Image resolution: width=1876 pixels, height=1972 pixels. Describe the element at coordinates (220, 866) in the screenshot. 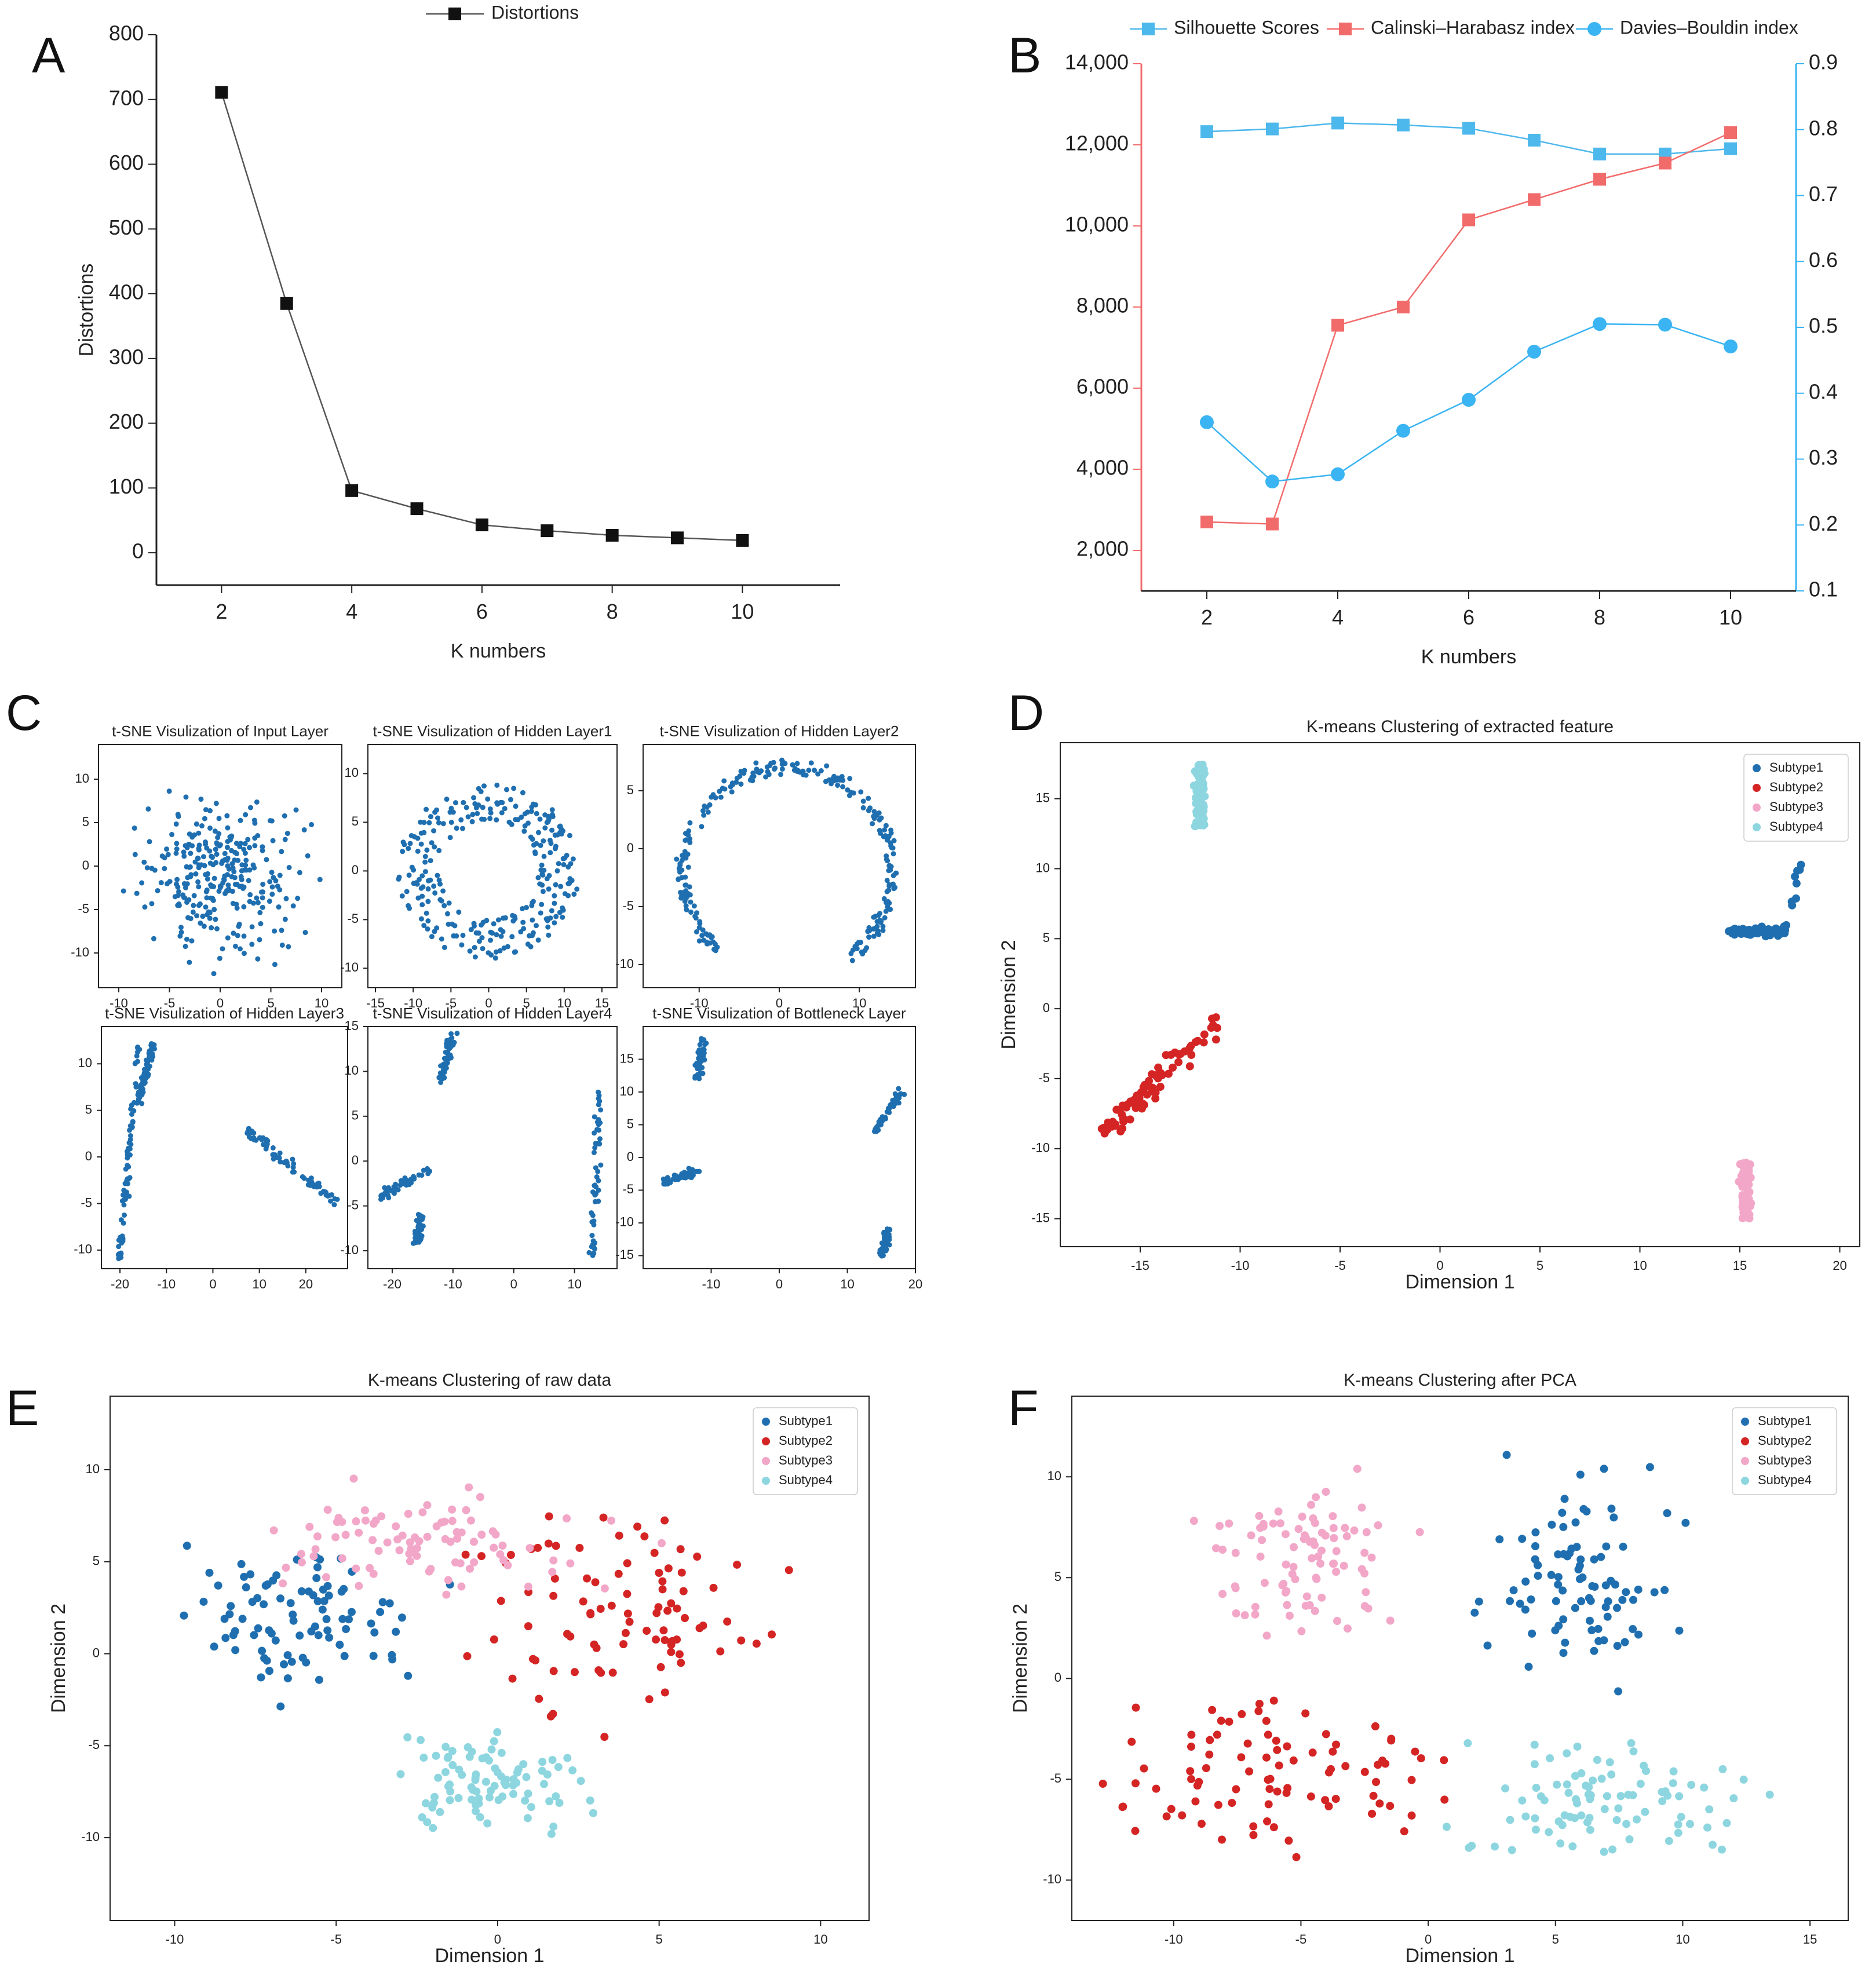

I see `chart-c1-frame` at that location.